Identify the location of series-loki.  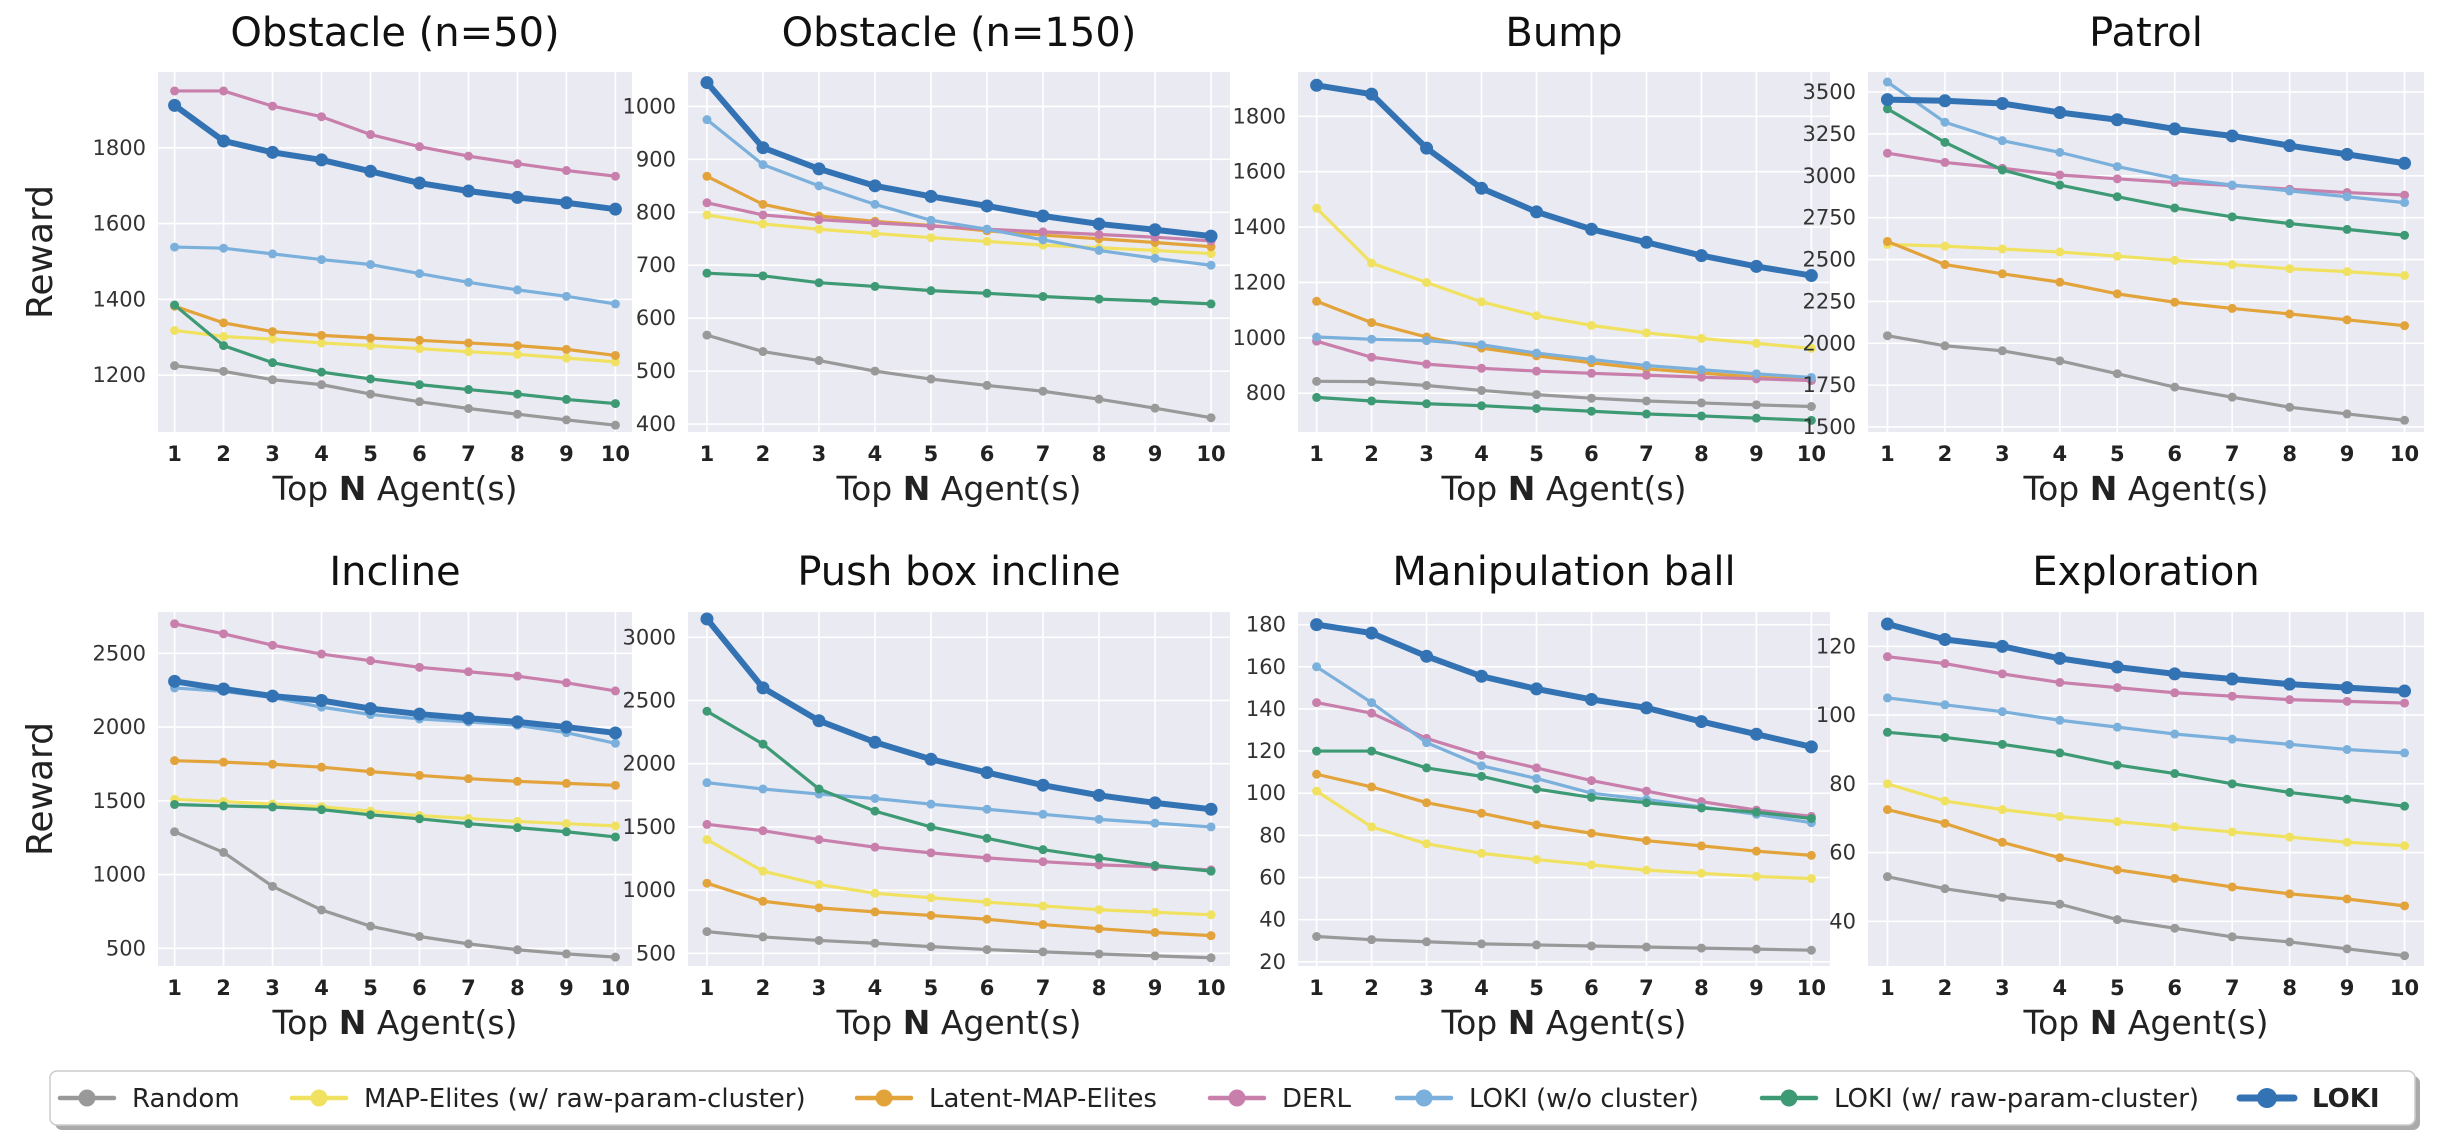
(1564, 180).